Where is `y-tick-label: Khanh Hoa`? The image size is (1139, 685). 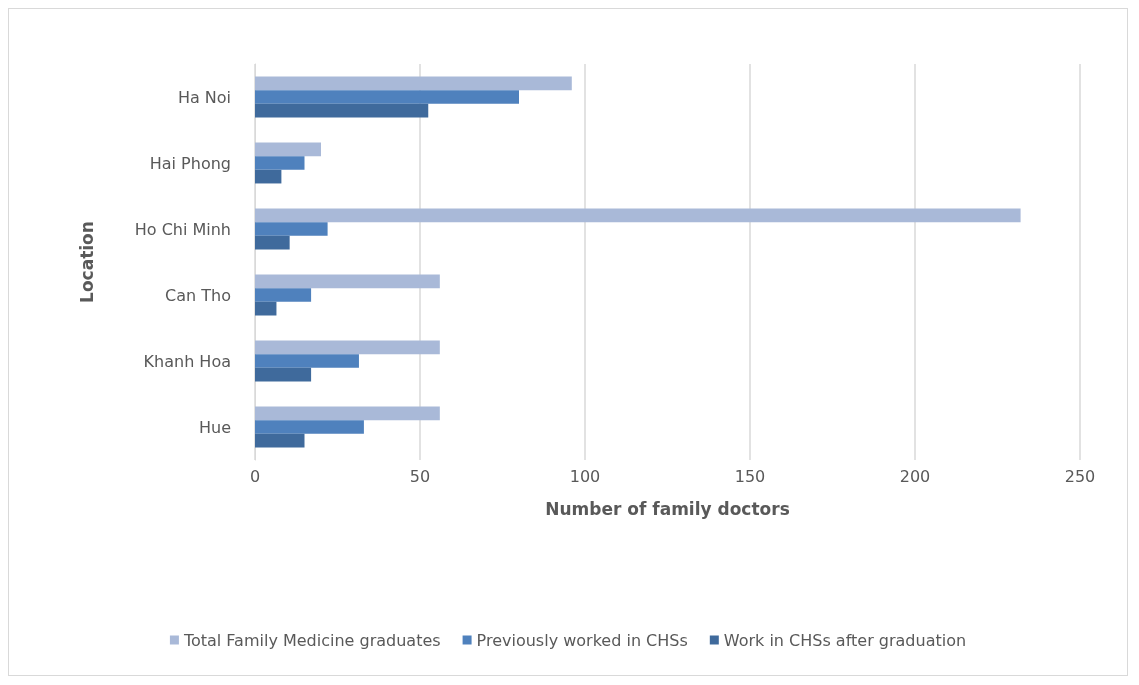 y-tick-label: Khanh Hoa is located at coordinates (187, 361).